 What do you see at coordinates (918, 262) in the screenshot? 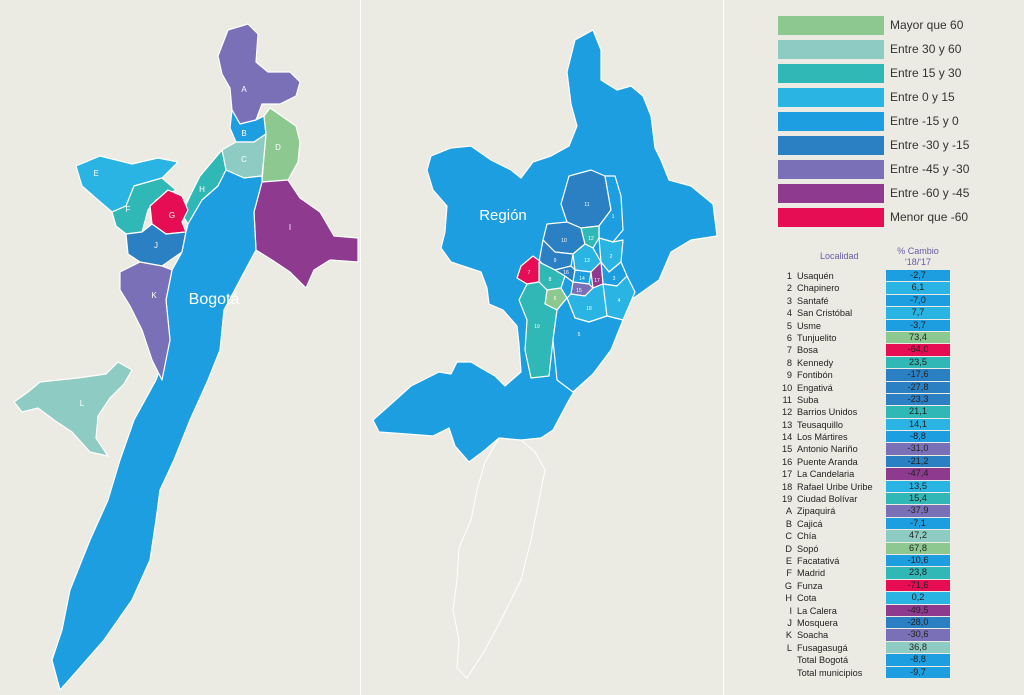
I see `table-header-period: '18/'17` at bounding box center [918, 262].